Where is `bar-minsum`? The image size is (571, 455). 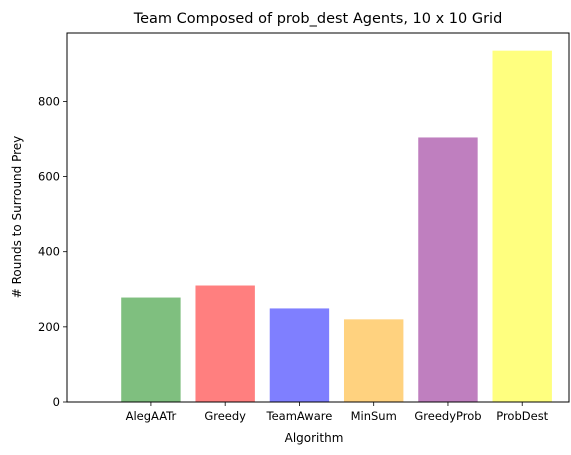
bar-minsum is located at coordinates (373, 360).